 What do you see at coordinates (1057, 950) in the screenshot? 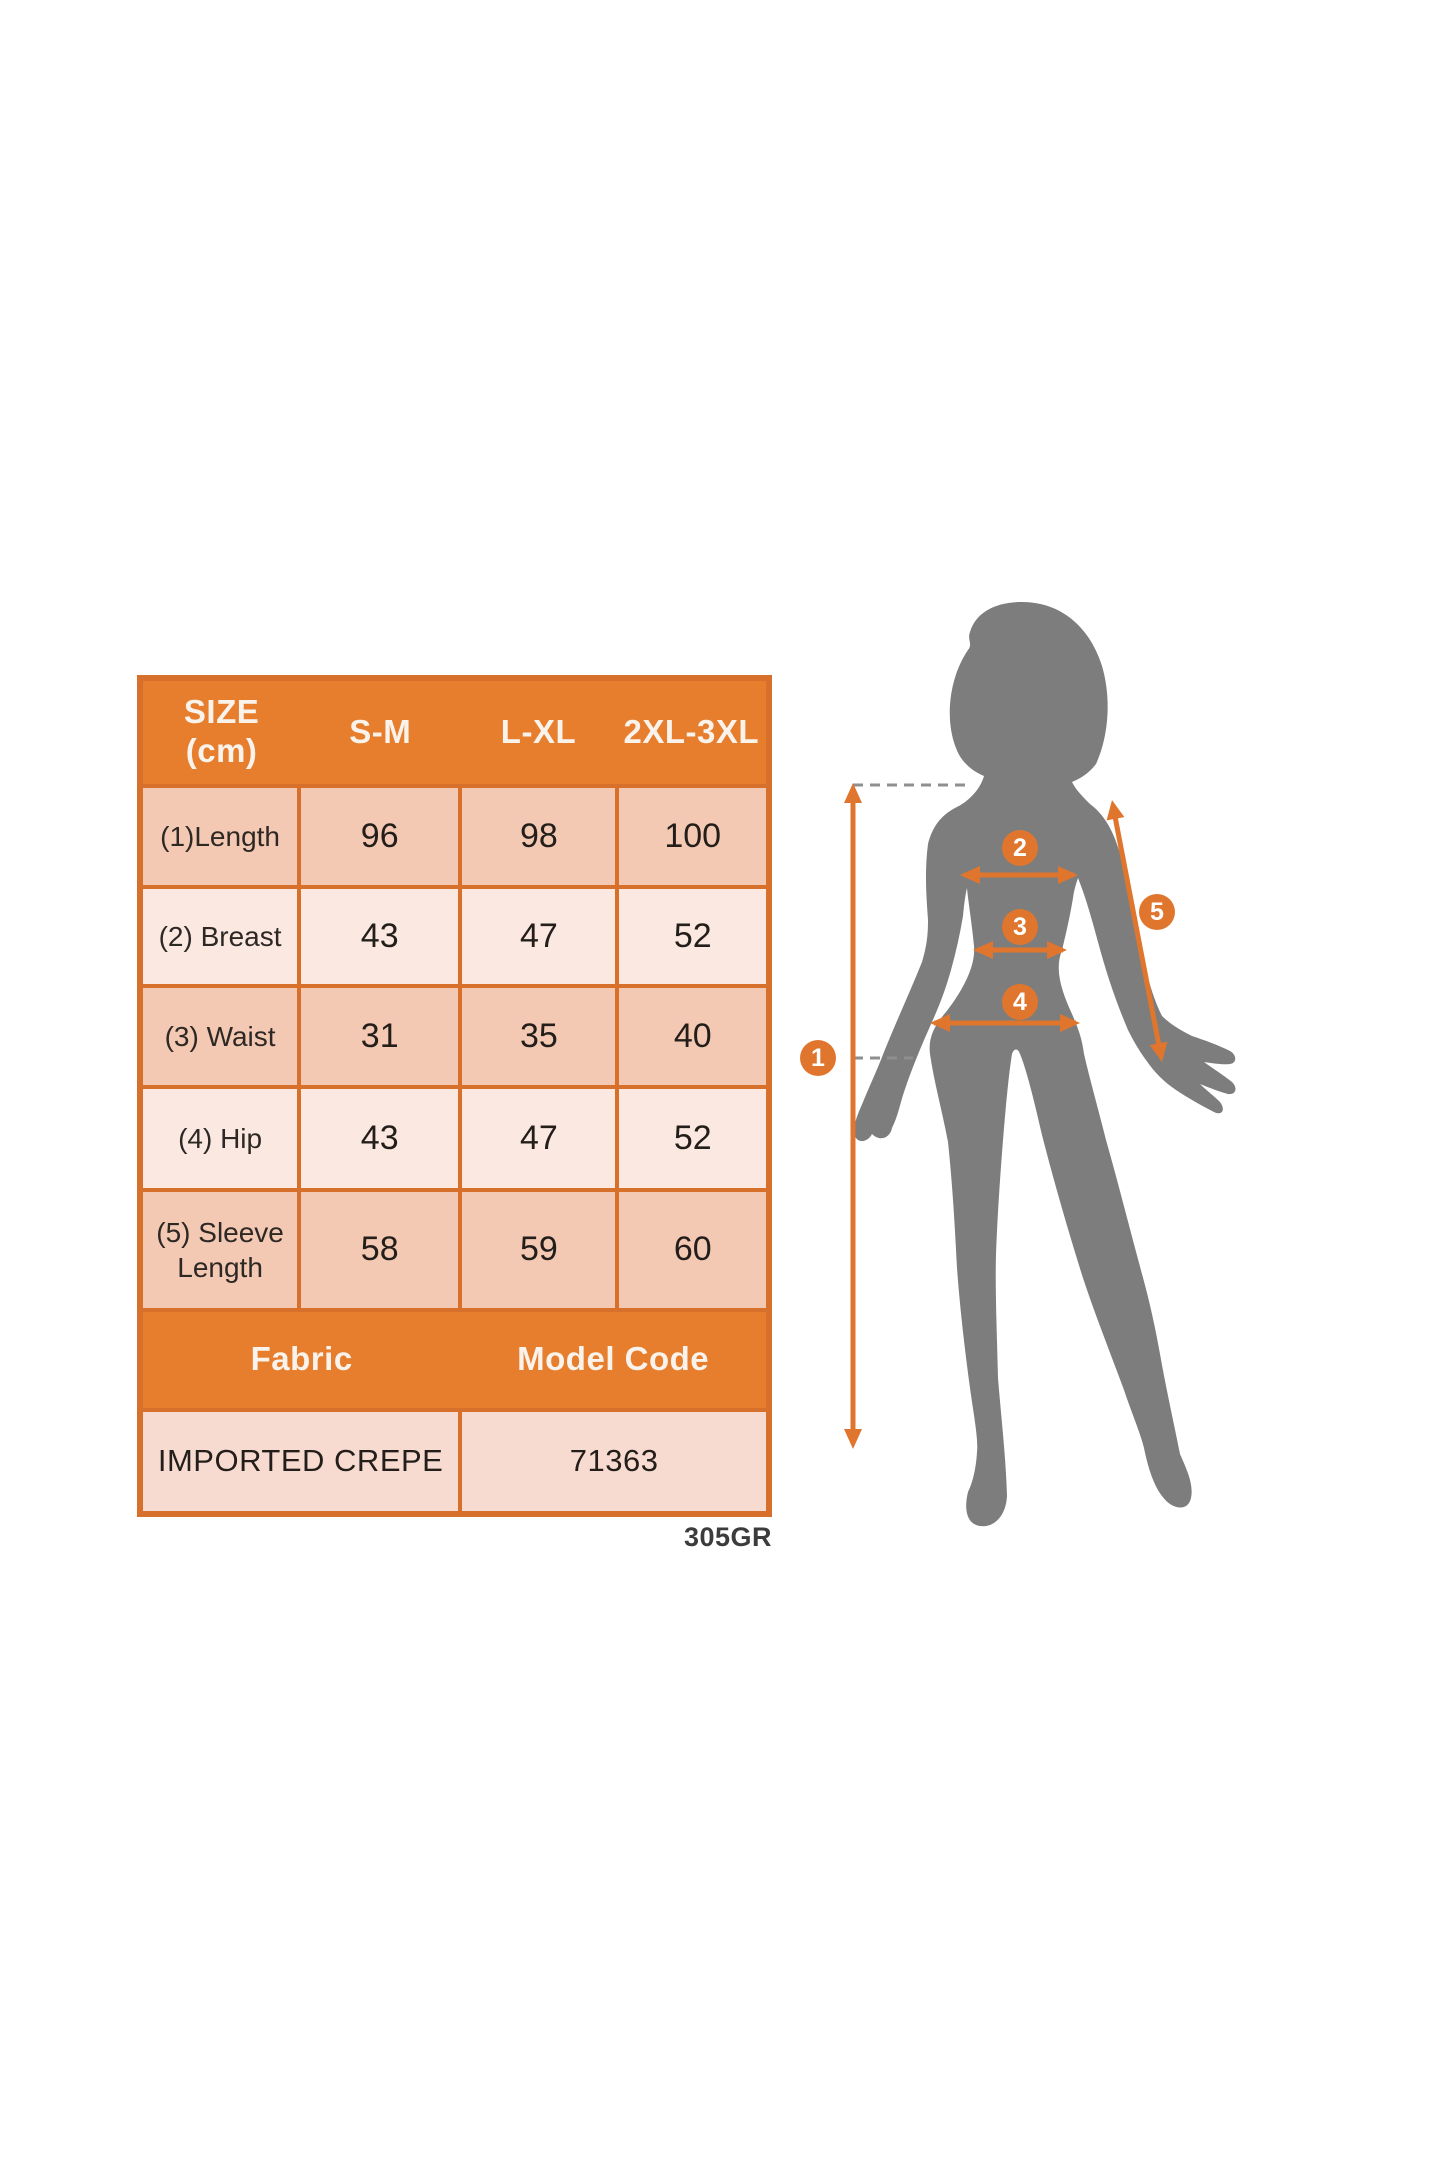
I see `waist-arrowhead-right-icon` at bounding box center [1057, 950].